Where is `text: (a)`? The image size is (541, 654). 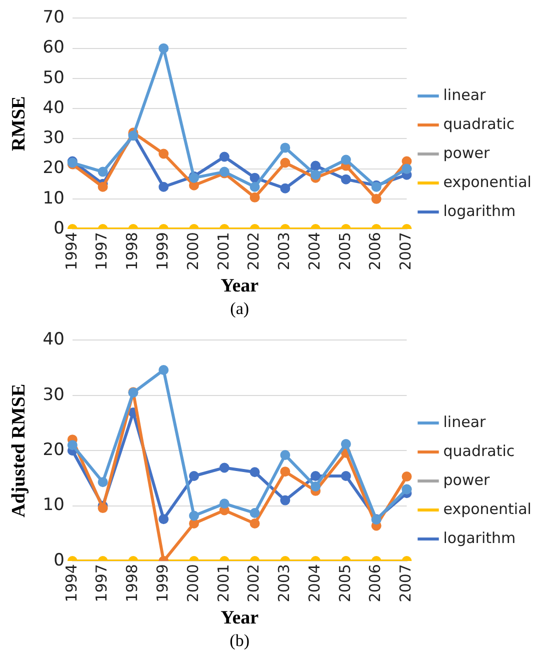 text: (a) is located at coordinates (240, 308).